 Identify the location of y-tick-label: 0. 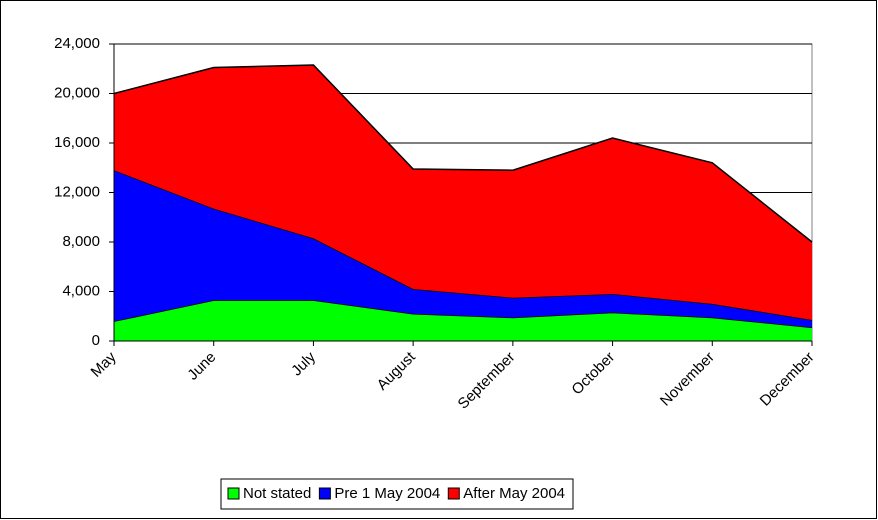
(96, 340).